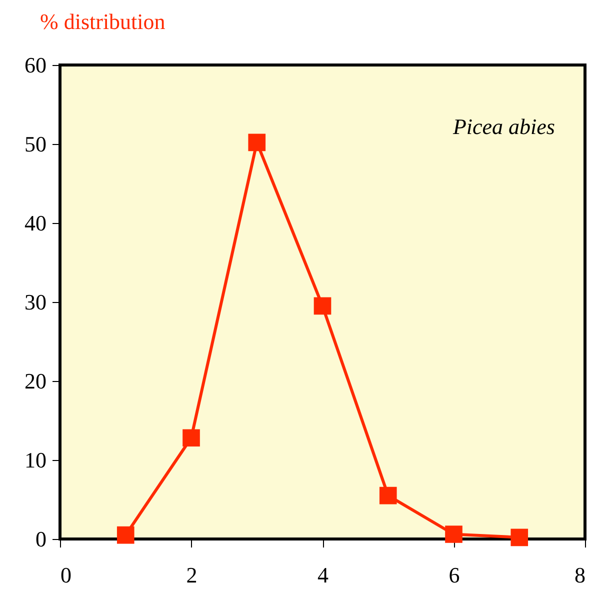  I want to click on x-tick-label: 0, so click(66, 575).